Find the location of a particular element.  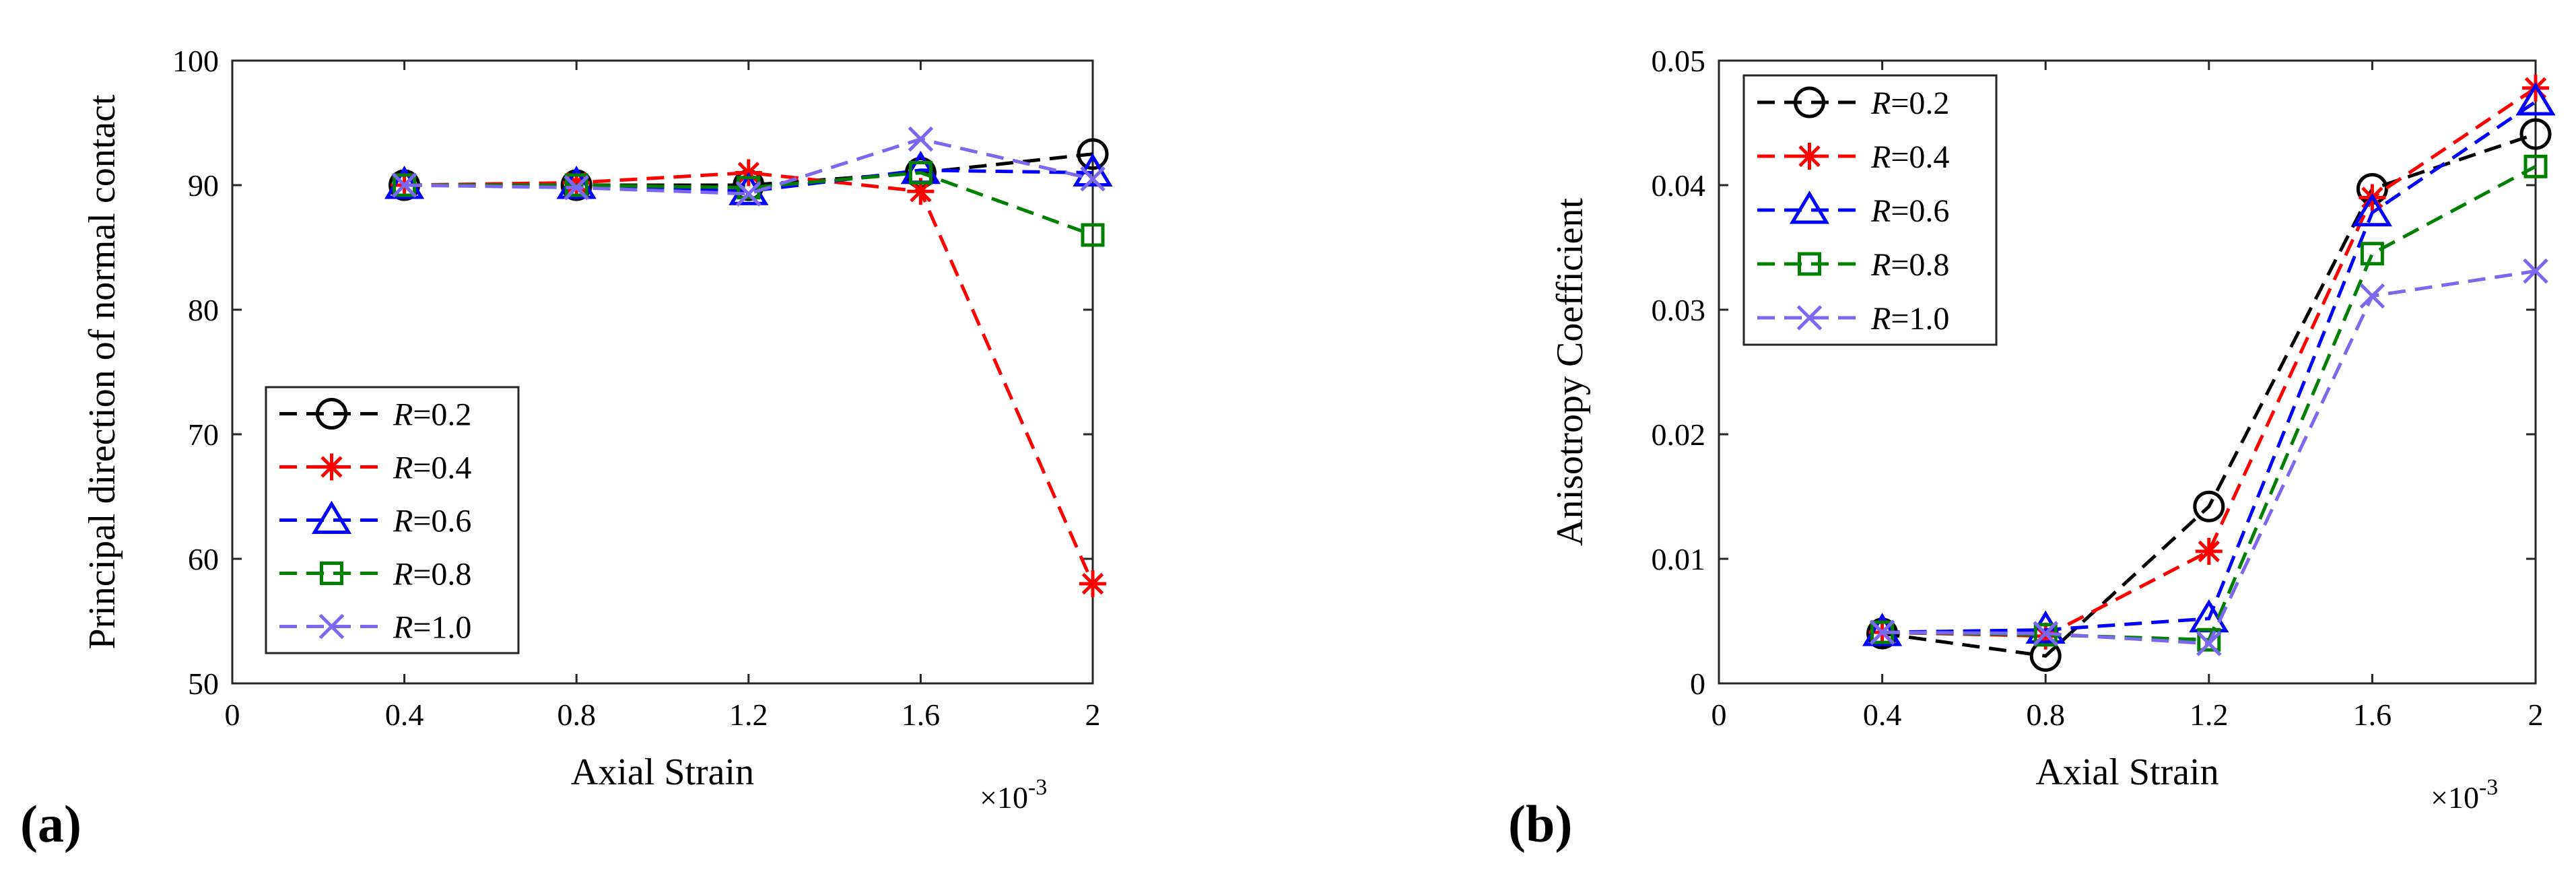

y-tick-label: 50 is located at coordinates (203, 684).